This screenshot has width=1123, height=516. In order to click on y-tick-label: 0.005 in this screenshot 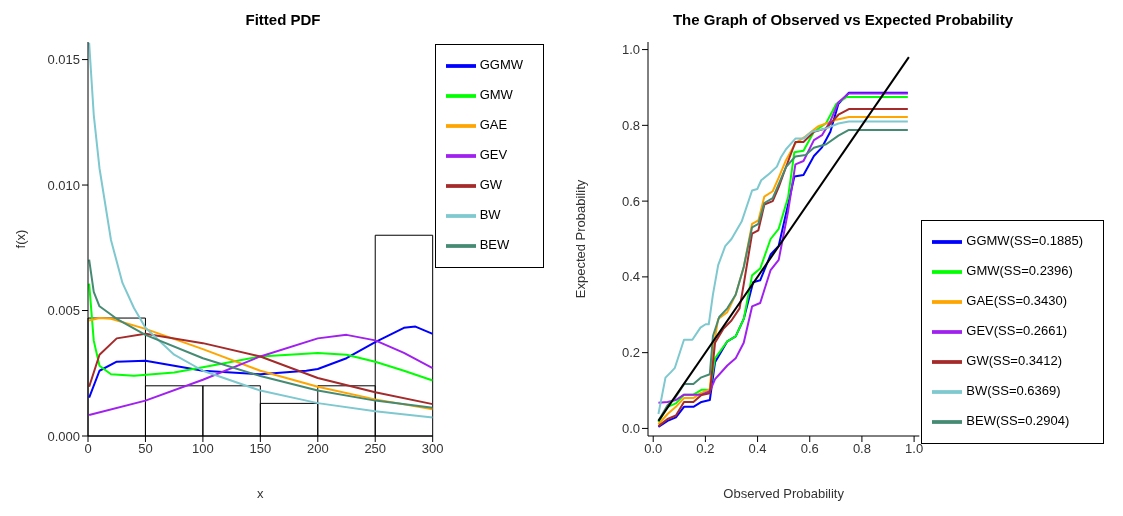, I will do `click(63, 311)`.